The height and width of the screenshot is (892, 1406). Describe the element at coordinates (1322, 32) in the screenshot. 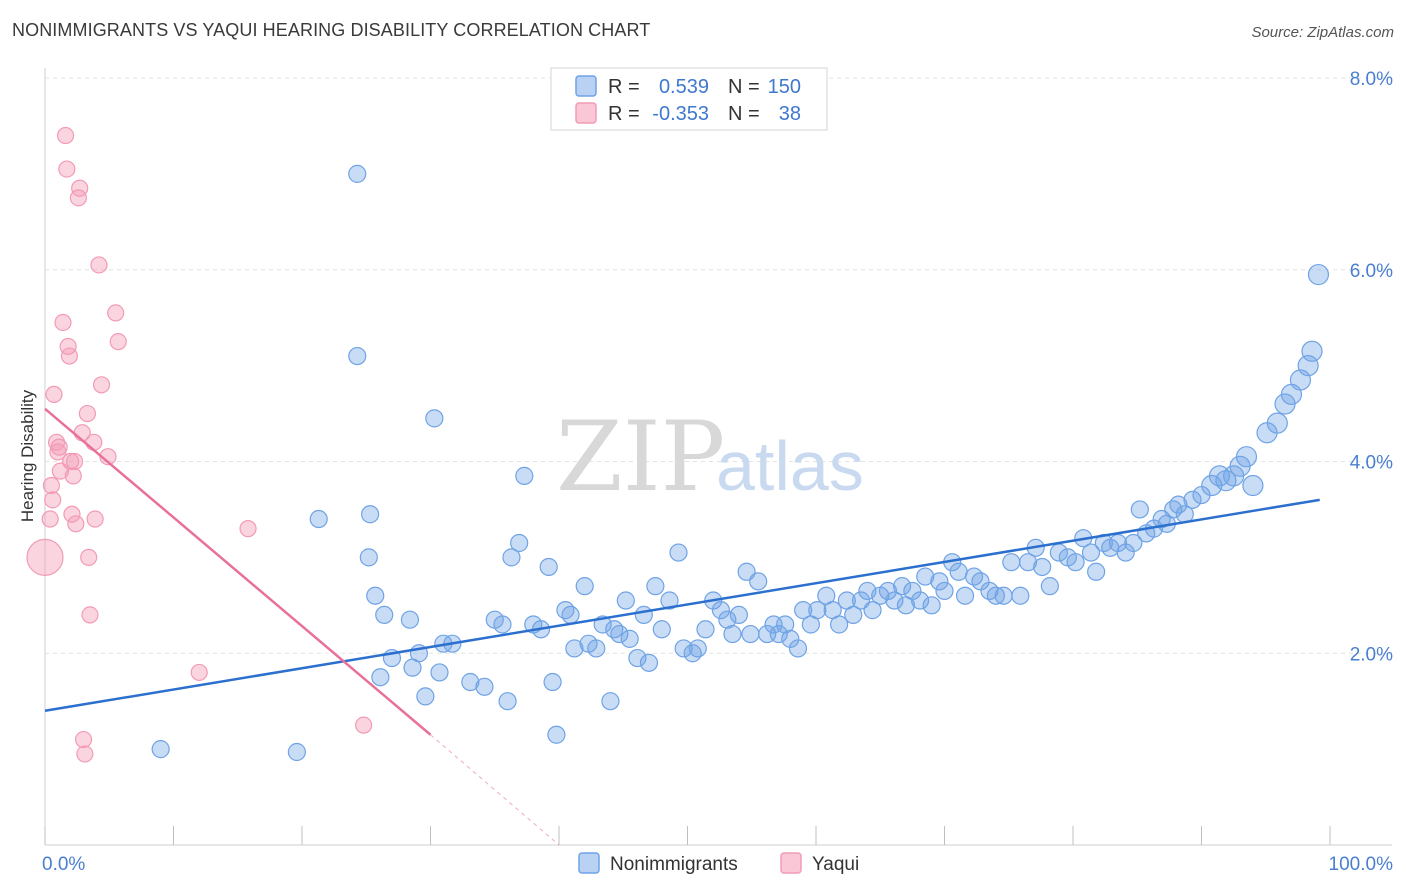

I see `source-label: Source: ZipAtlas.com` at that location.